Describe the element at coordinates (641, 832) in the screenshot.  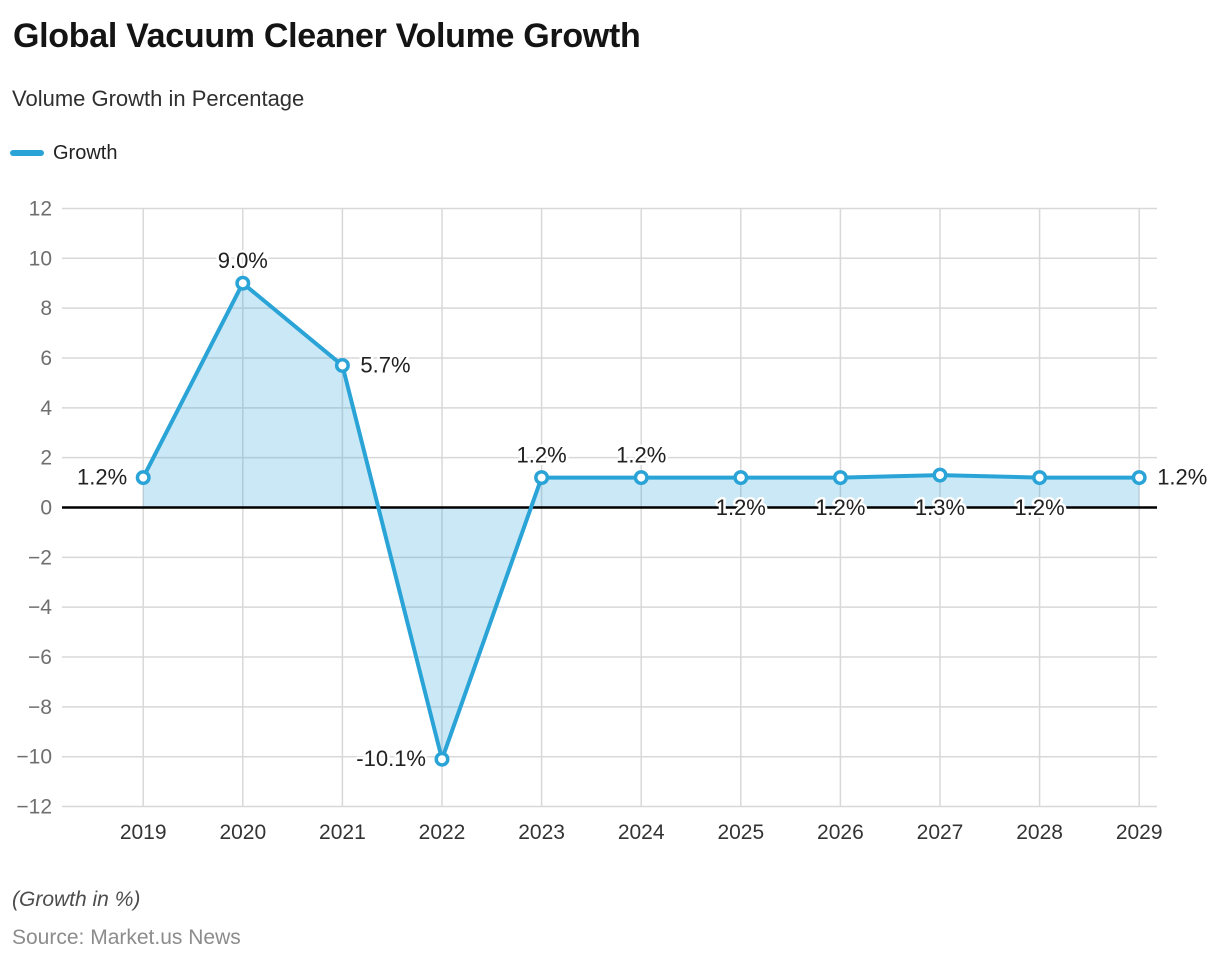
I see `x-axis-tick-label: 2024` at that location.